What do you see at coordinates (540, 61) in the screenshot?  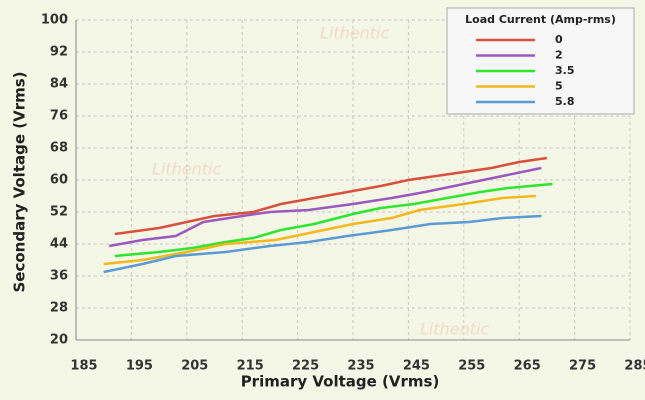 I see `legend-box` at bounding box center [540, 61].